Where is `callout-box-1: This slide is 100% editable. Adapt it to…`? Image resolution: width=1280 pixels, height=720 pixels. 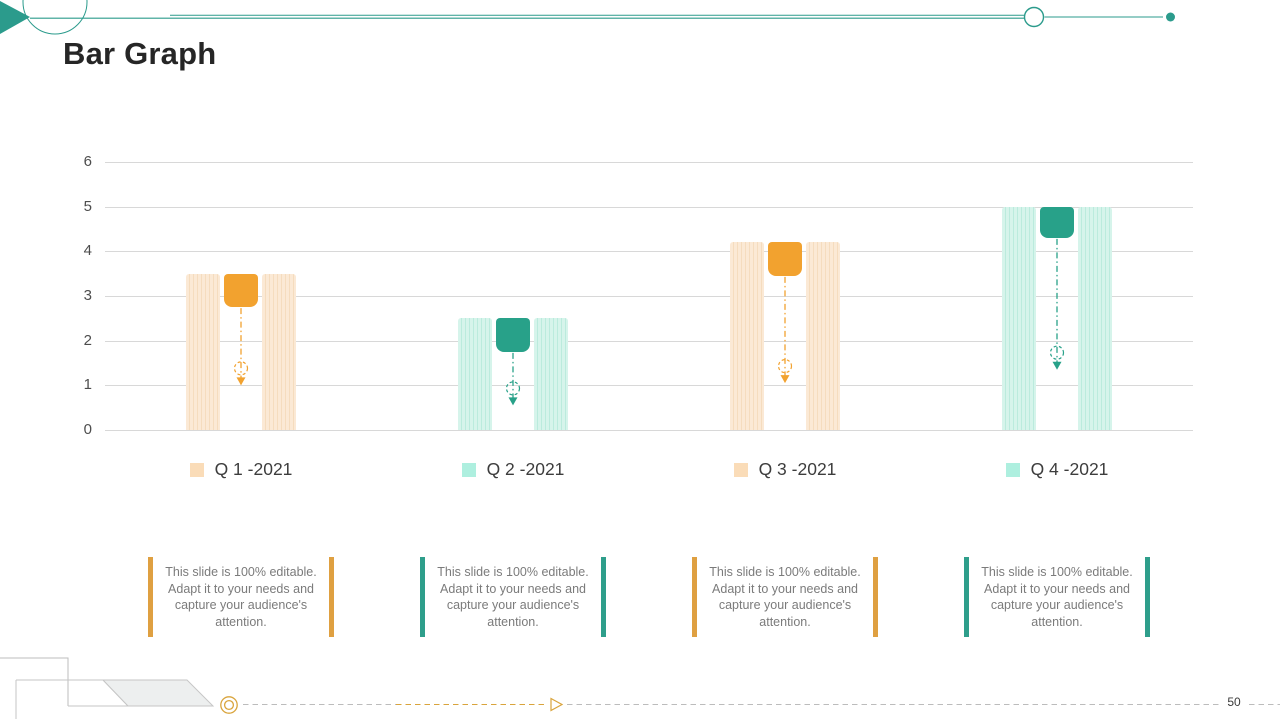 callout-box-1: This slide is 100% editable. Adapt it to… is located at coordinates (241, 597).